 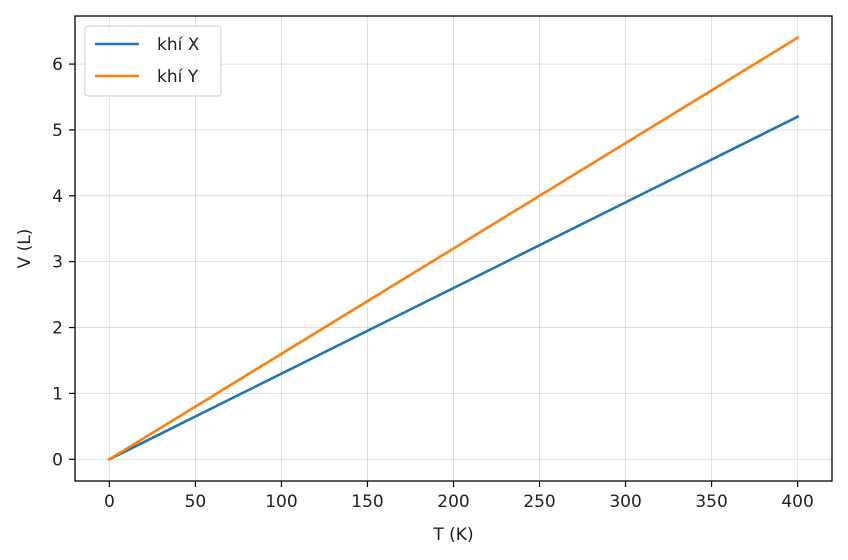 I want to click on x-tick-label: 200, so click(x=453, y=502).